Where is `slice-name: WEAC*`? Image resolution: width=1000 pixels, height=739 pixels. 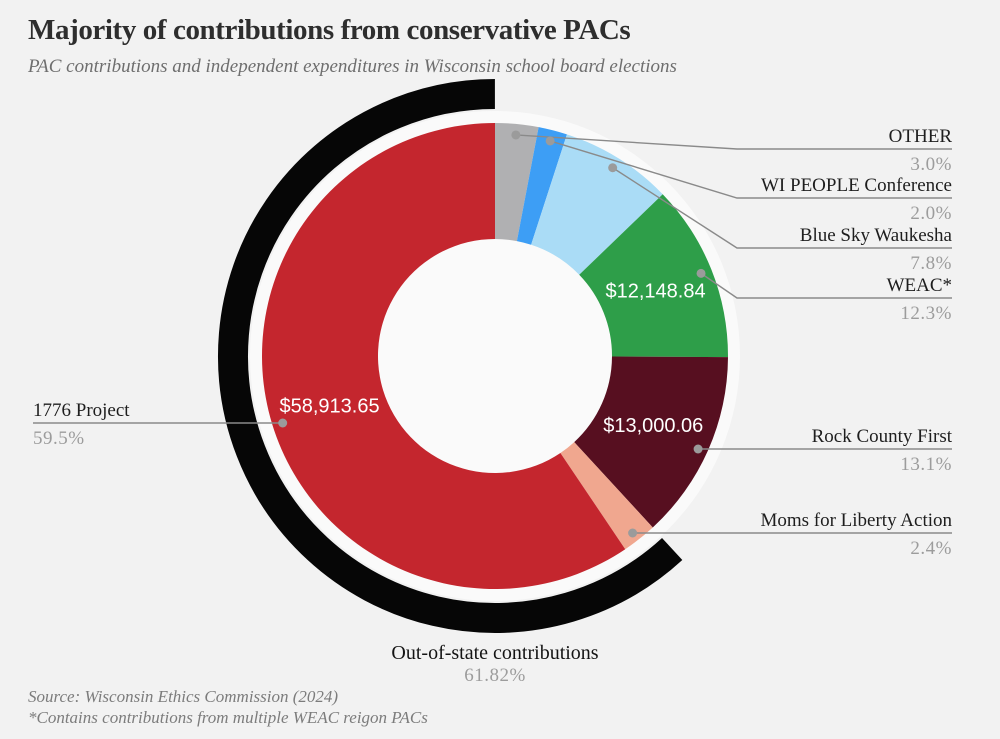 slice-name: WEAC* is located at coordinates (919, 285).